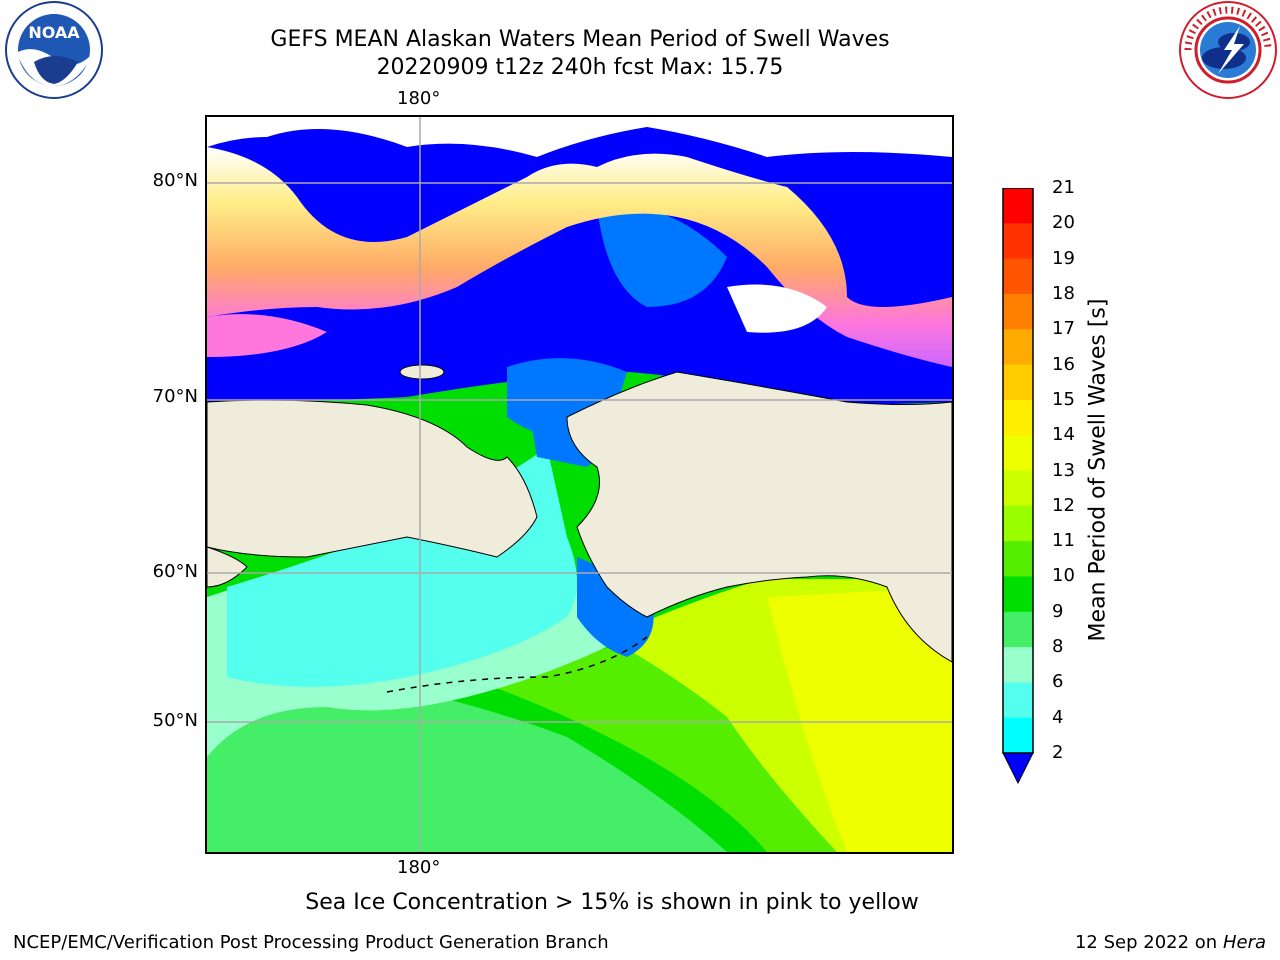 This screenshot has width=1280, height=960. Describe the element at coordinates (1063, 364) in the screenshot. I see `colorbar-tick-16: 16` at that location.